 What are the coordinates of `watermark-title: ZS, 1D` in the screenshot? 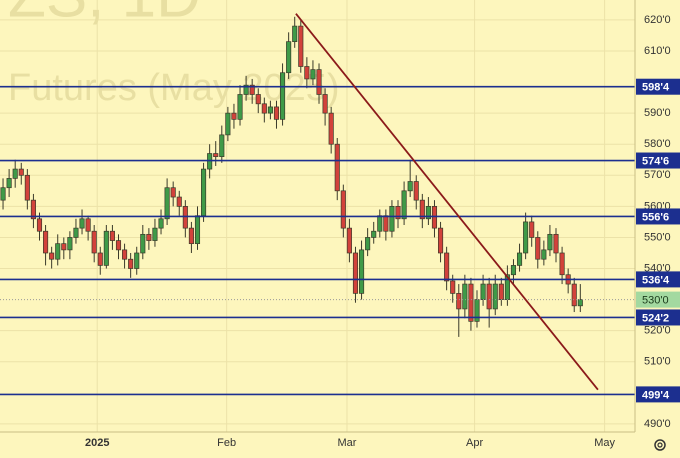 It's located at (104, 15).